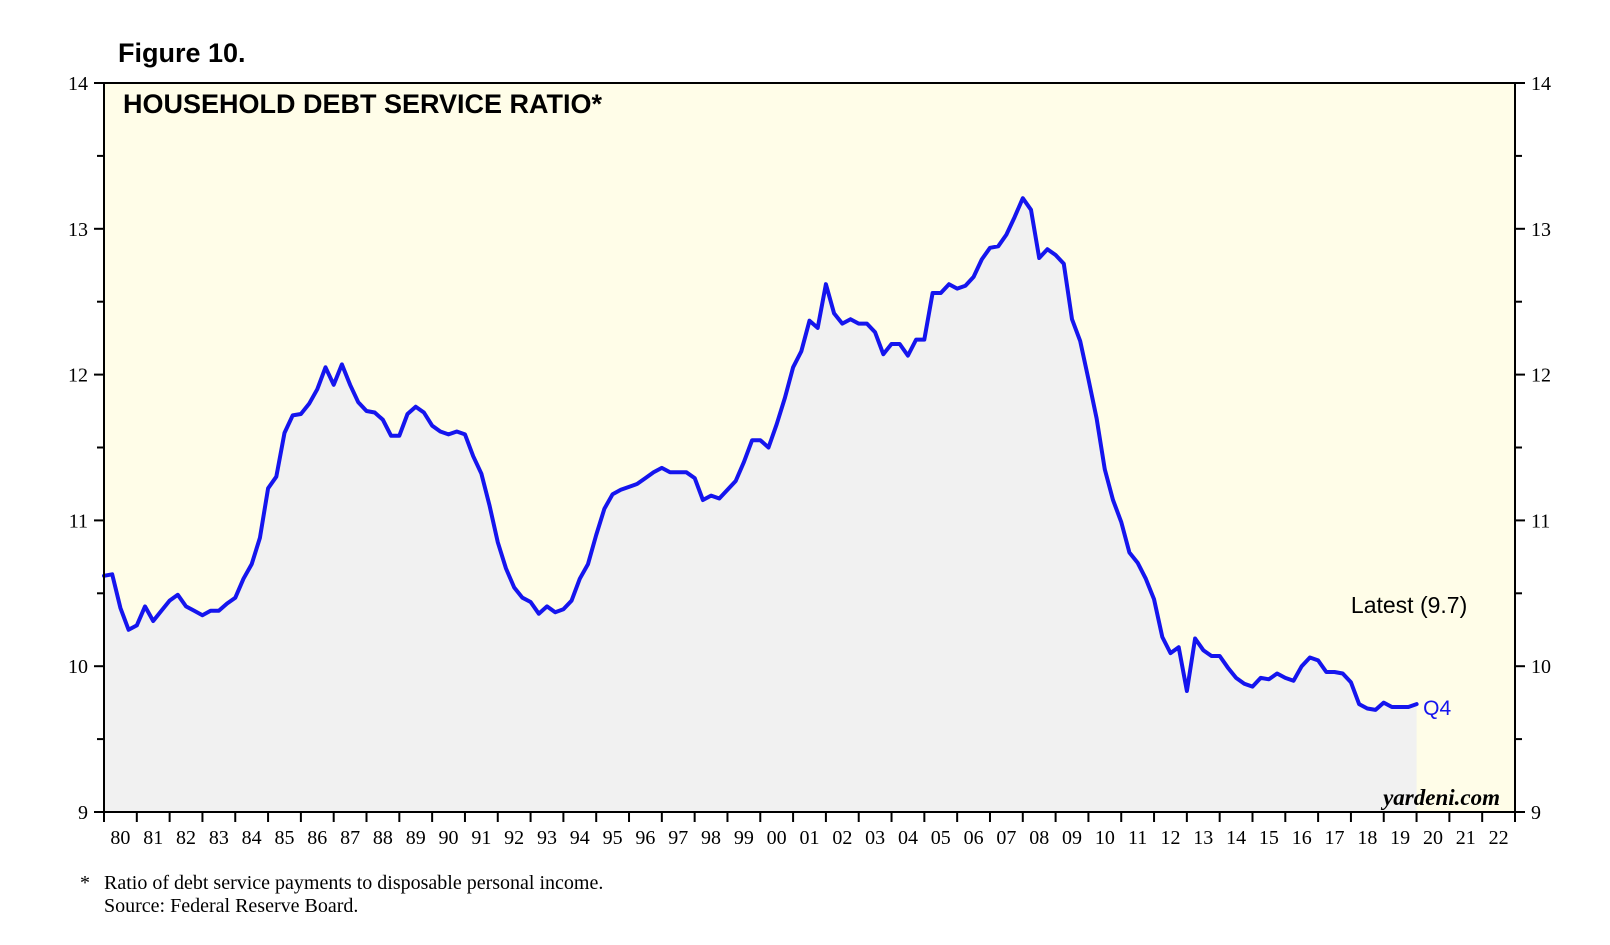  Describe the element at coordinates (1072, 838) in the screenshot. I see `x-tick-label: 09` at that location.